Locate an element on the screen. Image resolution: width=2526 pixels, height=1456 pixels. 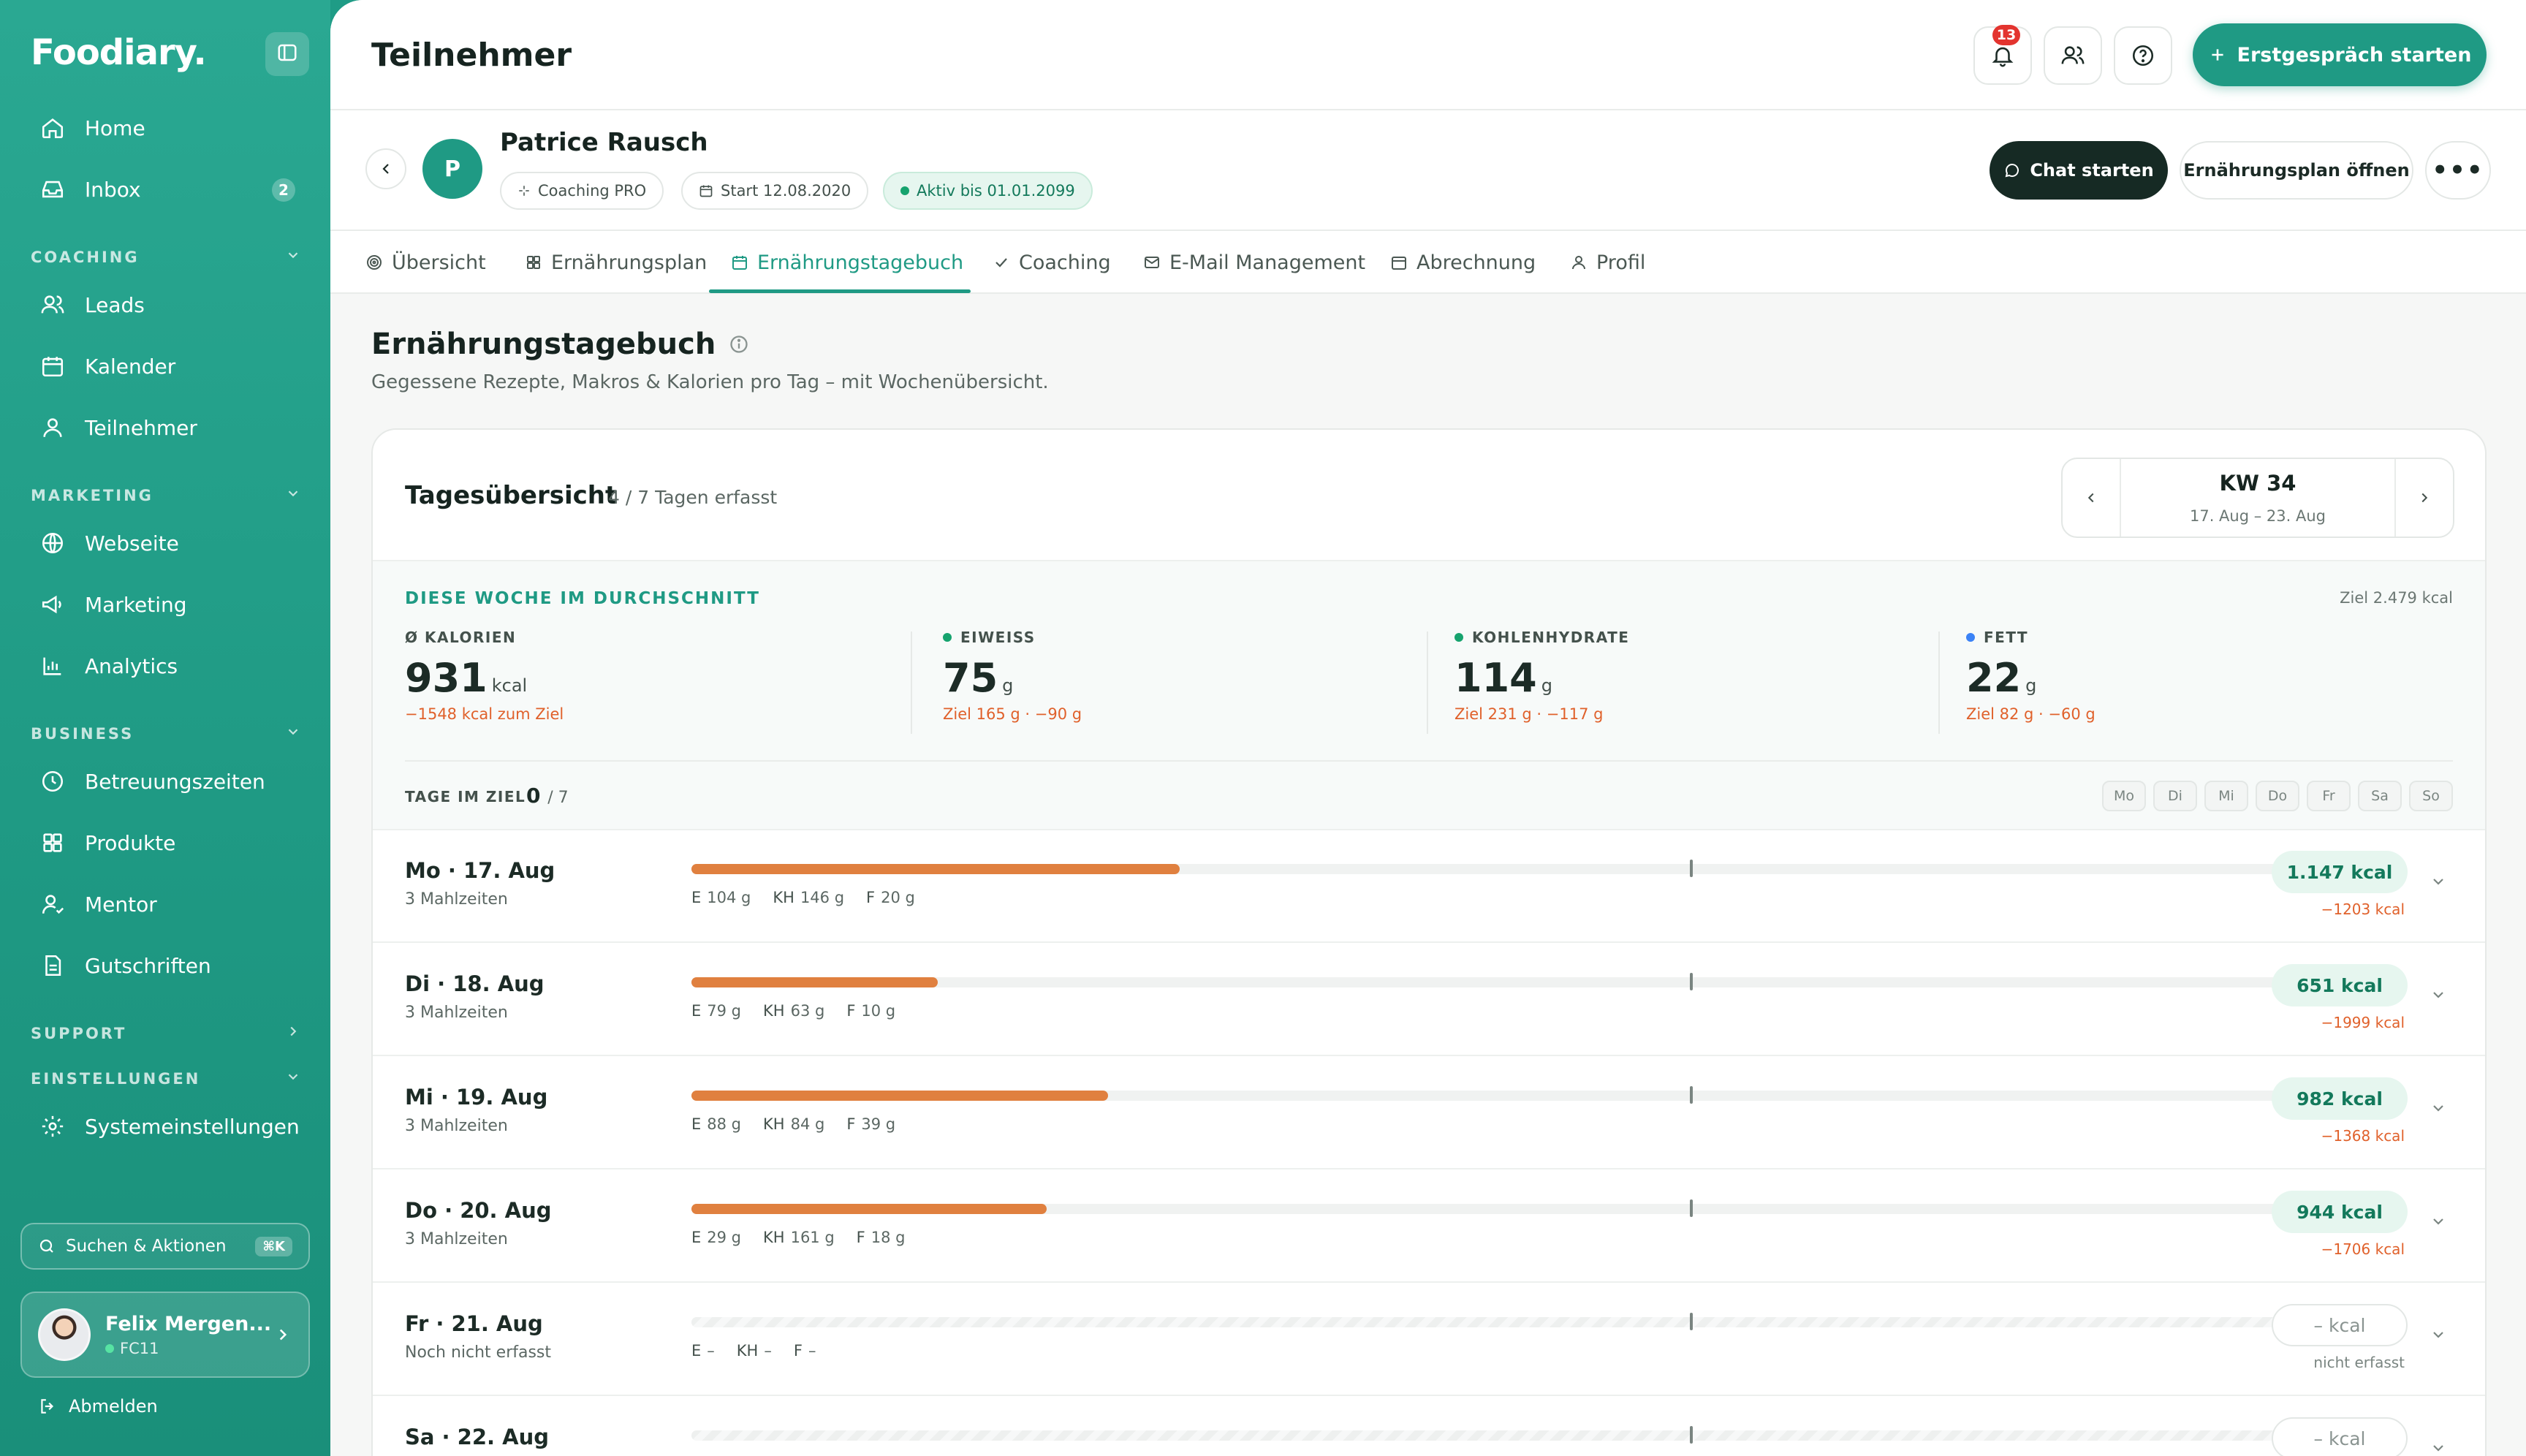
brand-logo: Foodiary. is located at coordinates (119, 52).